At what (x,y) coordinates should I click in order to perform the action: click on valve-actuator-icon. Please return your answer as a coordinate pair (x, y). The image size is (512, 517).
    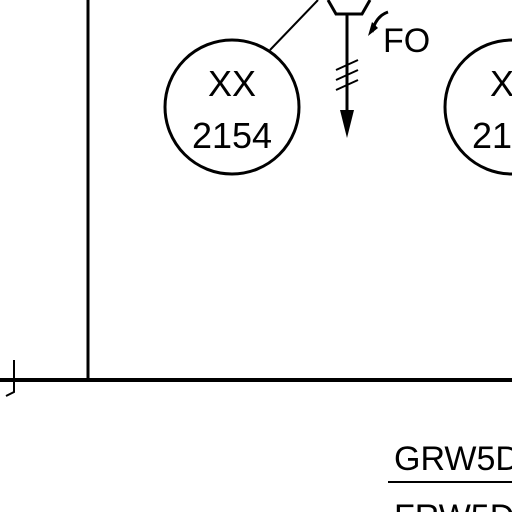
    Looking at the image, I should click on (349, 8).